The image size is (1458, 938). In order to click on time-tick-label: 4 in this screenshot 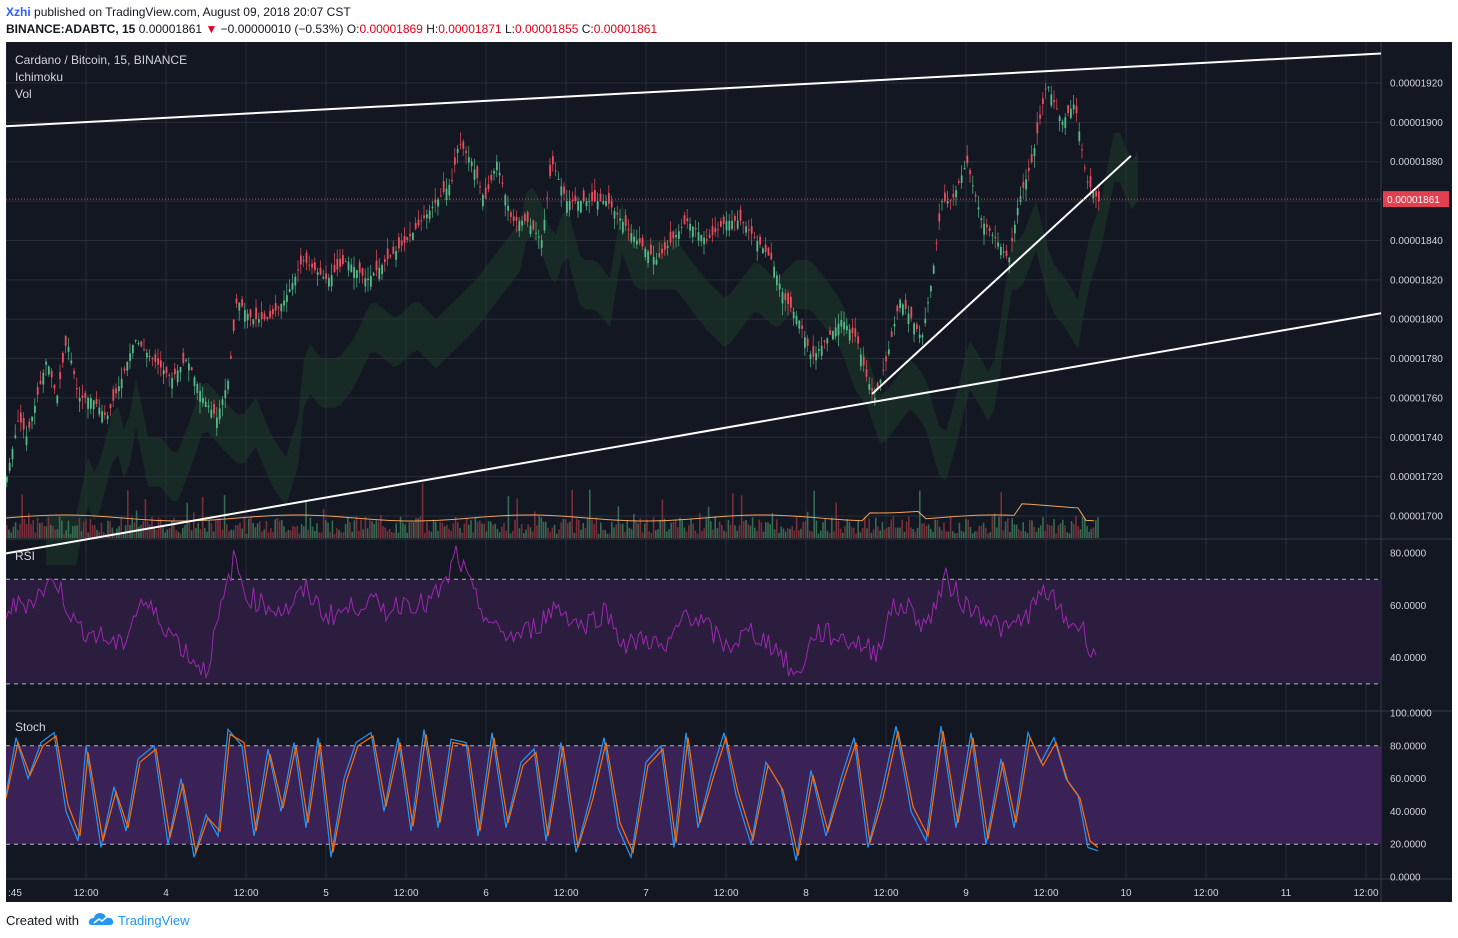, I will do `click(166, 893)`.